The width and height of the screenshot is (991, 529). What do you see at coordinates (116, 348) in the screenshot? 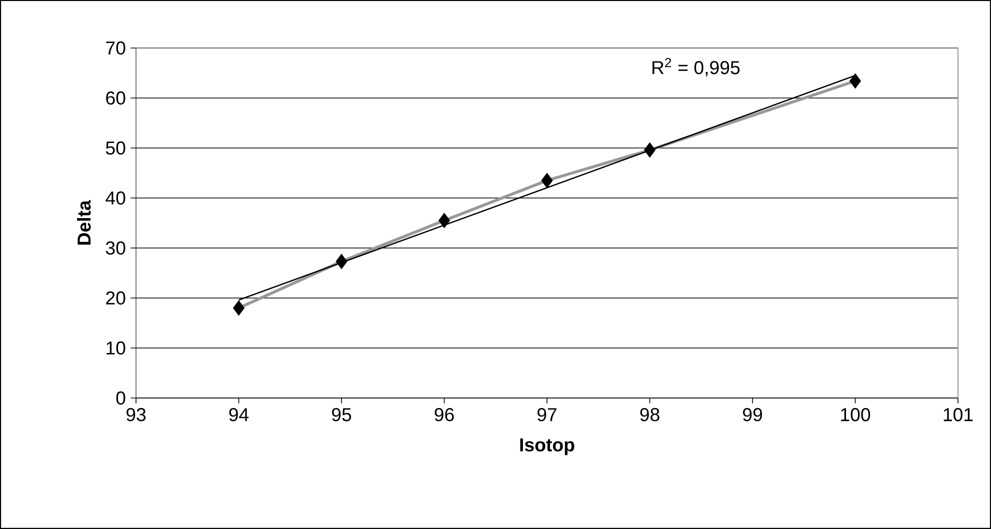
I see `y-tick-label: 10` at bounding box center [116, 348].